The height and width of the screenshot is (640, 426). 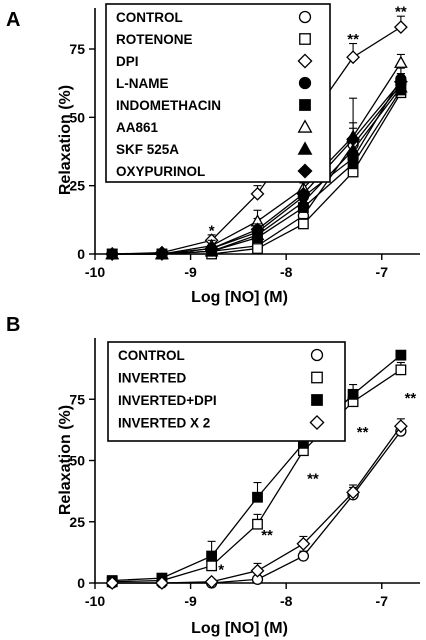 I want to click on panel-b-legend-label: CONTROL, so click(x=151, y=355).